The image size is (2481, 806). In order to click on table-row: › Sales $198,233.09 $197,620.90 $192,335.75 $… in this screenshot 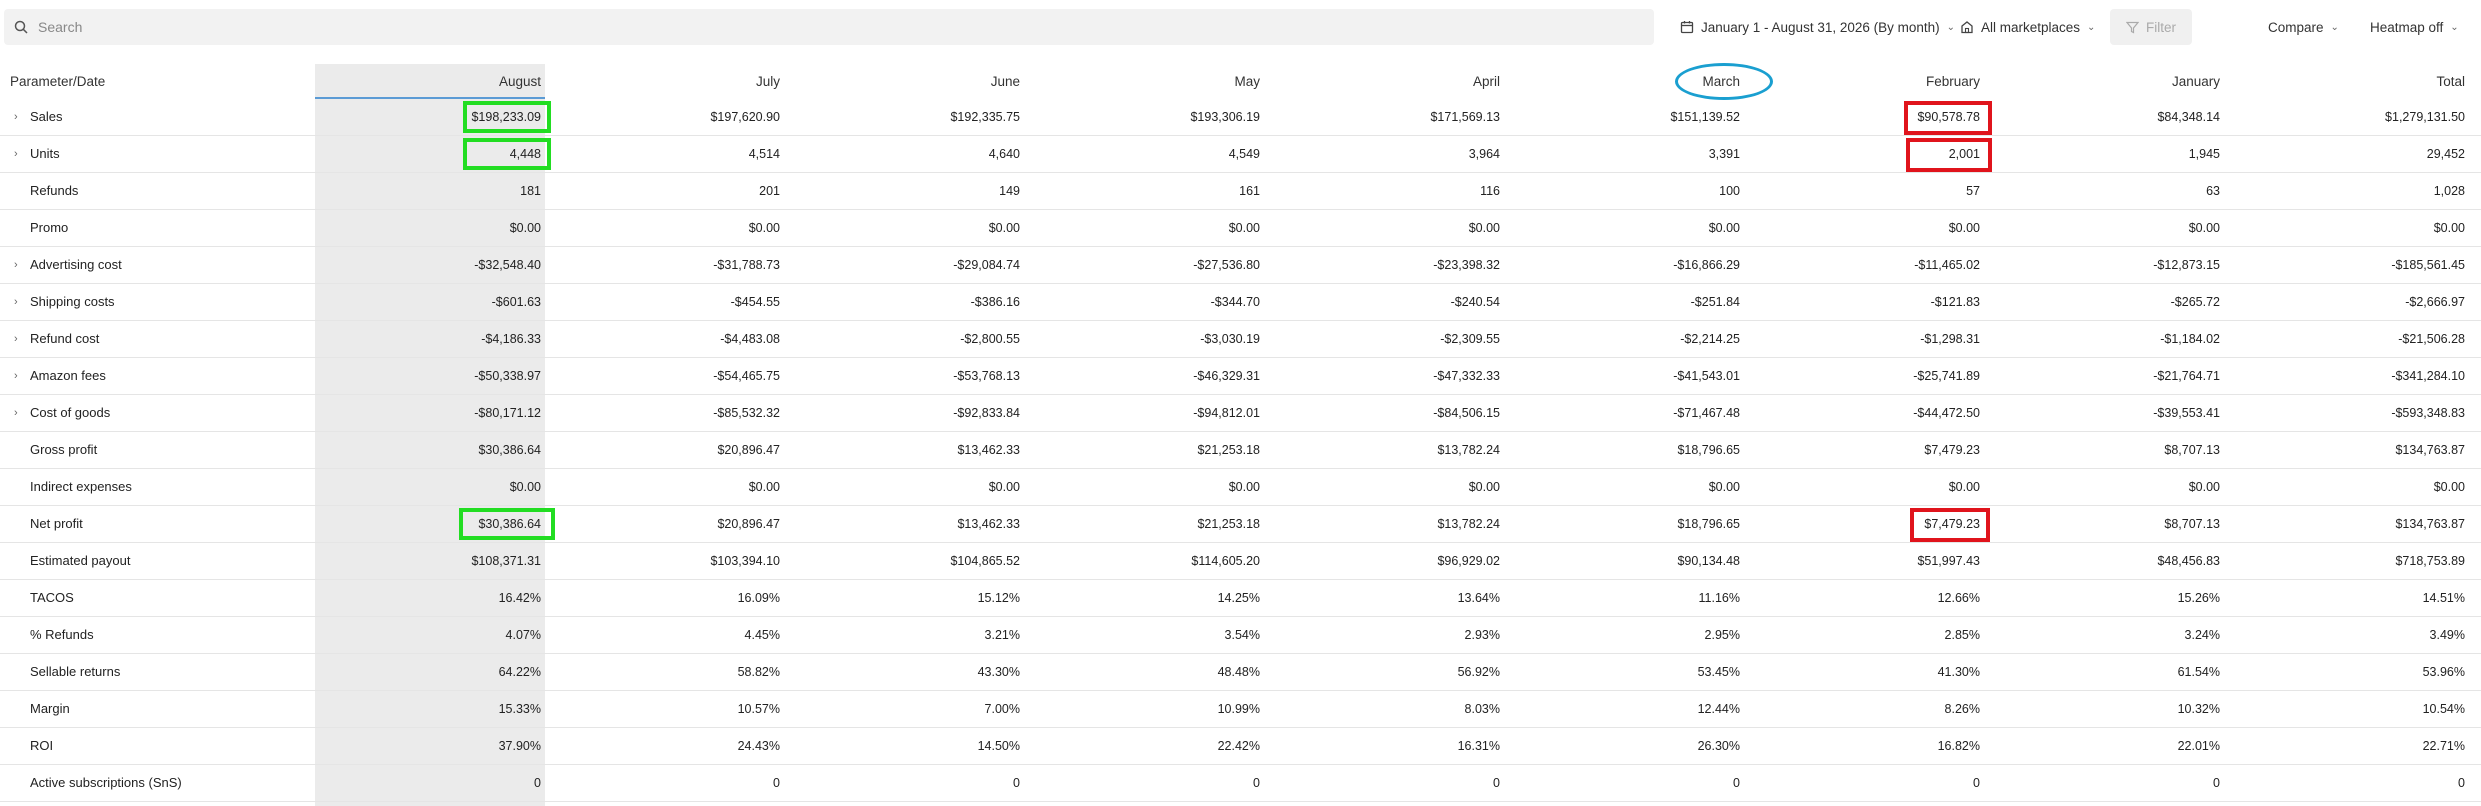, I will do `click(1240, 117)`.